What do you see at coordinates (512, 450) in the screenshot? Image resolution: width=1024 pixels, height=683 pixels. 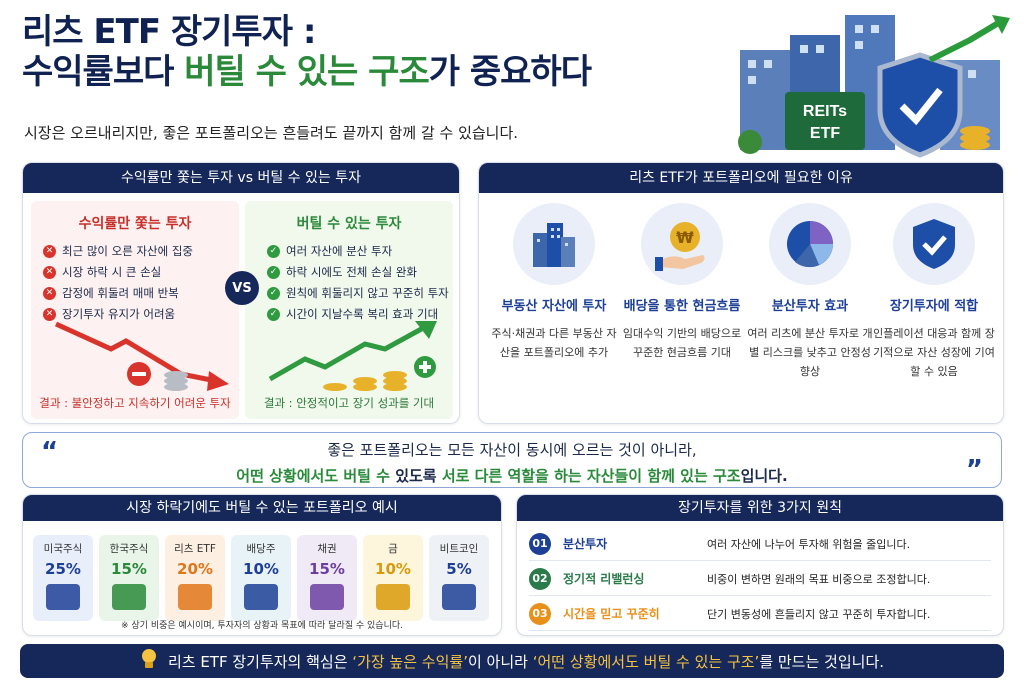 I see `quote-line1: 좋은 포트폴리오는 모든 자산이 동시에 오르는 것이 아니라,` at bounding box center [512, 450].